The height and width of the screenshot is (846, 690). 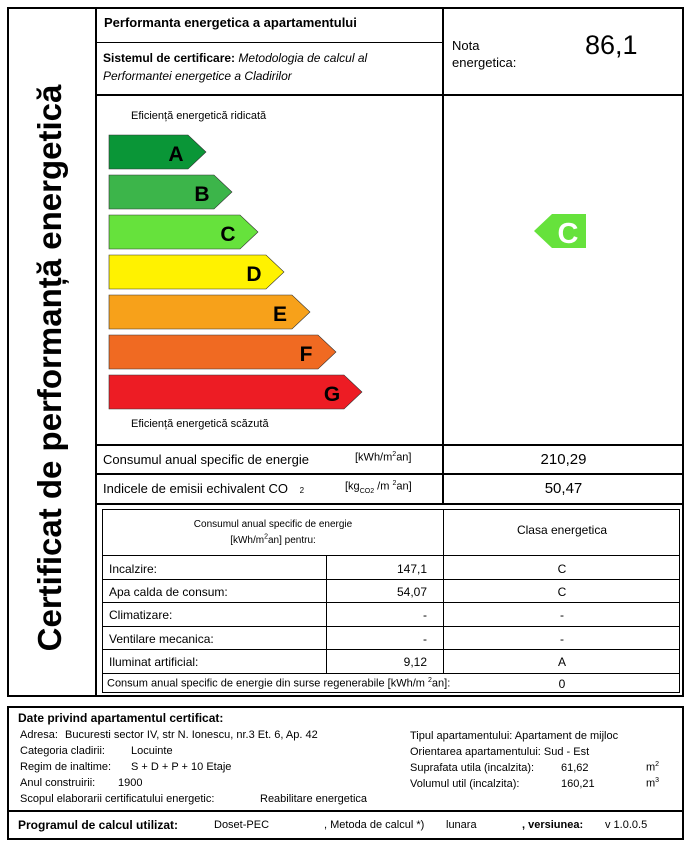 What do you see at coordinates (566, 752) in the screenshot?
I see `orientare-value: Sud - Est` at bounding box center [566, 752].